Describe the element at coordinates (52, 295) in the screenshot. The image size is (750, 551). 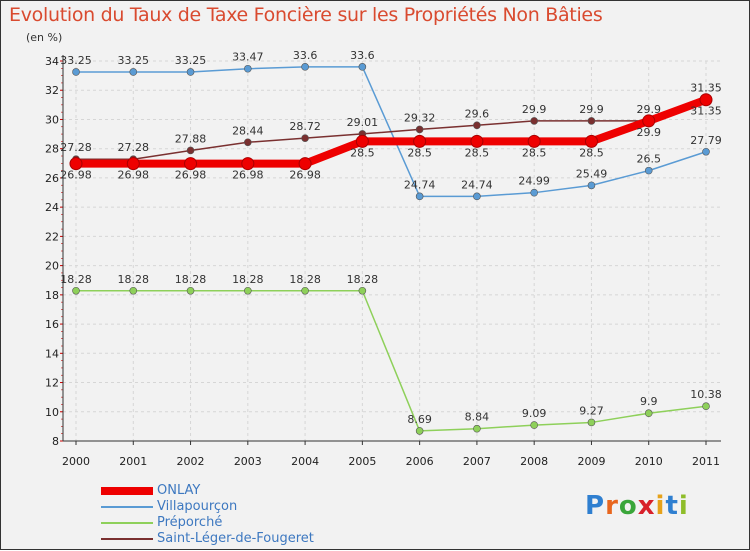
I see `y-tick-label: 18` at that location.